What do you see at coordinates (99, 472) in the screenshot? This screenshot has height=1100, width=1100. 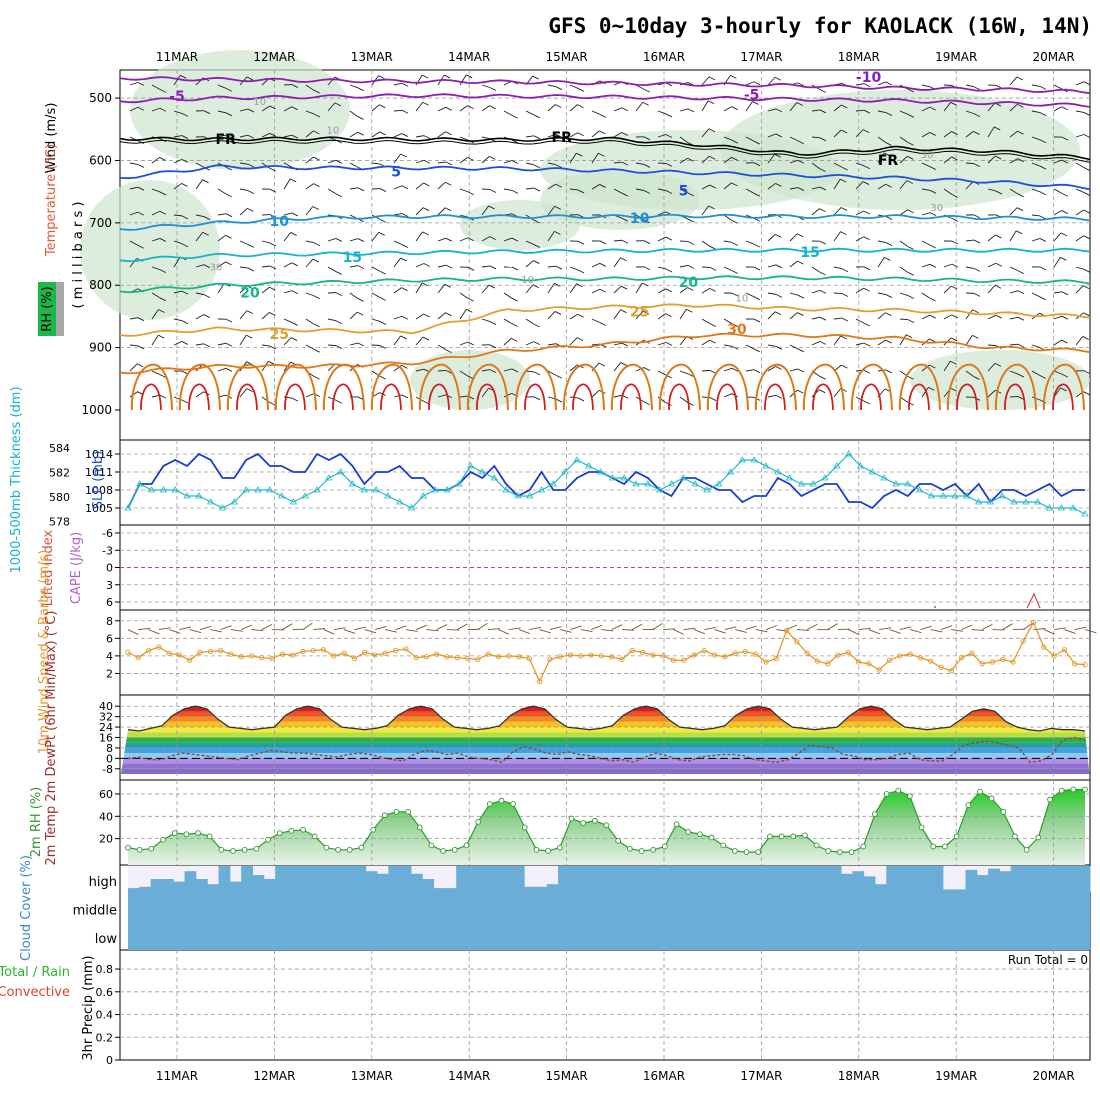 I see `slp-tick-label: 1011` at bounding box center [99, 472].